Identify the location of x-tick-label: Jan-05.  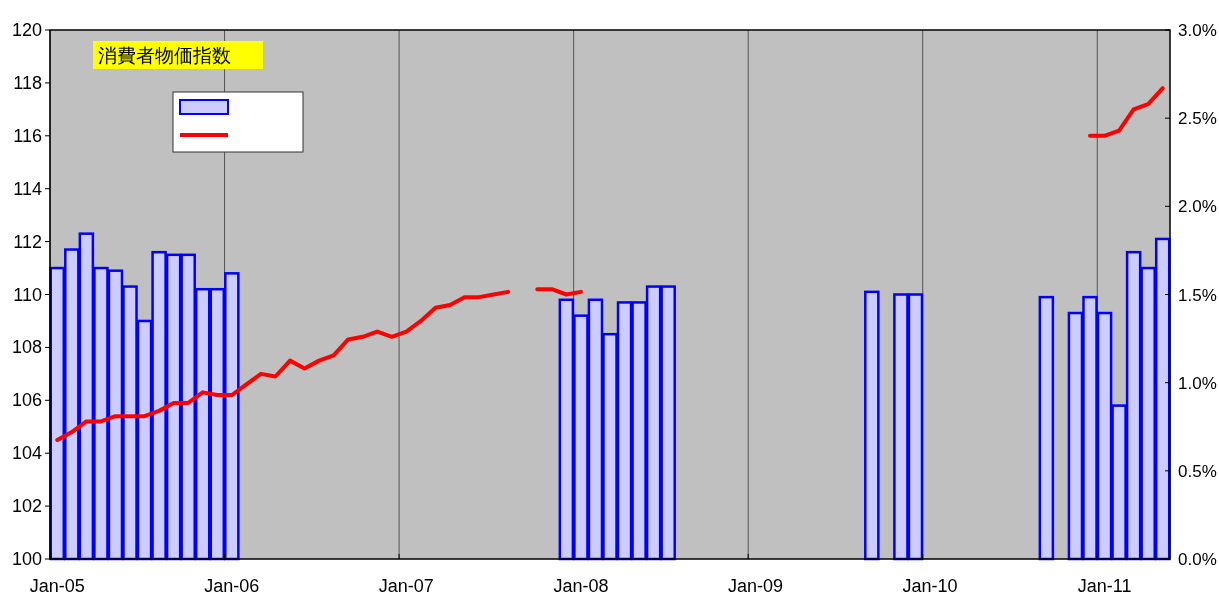
(57, 586).